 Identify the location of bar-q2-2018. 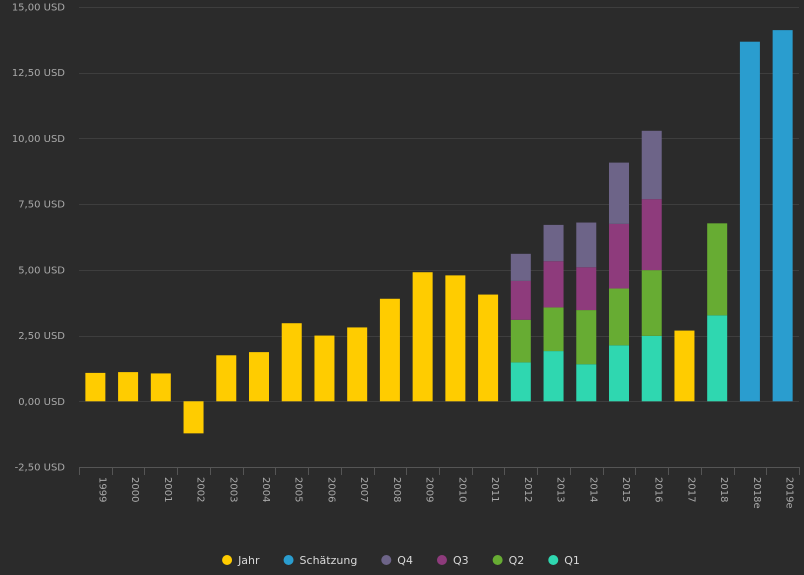
(717, 269).